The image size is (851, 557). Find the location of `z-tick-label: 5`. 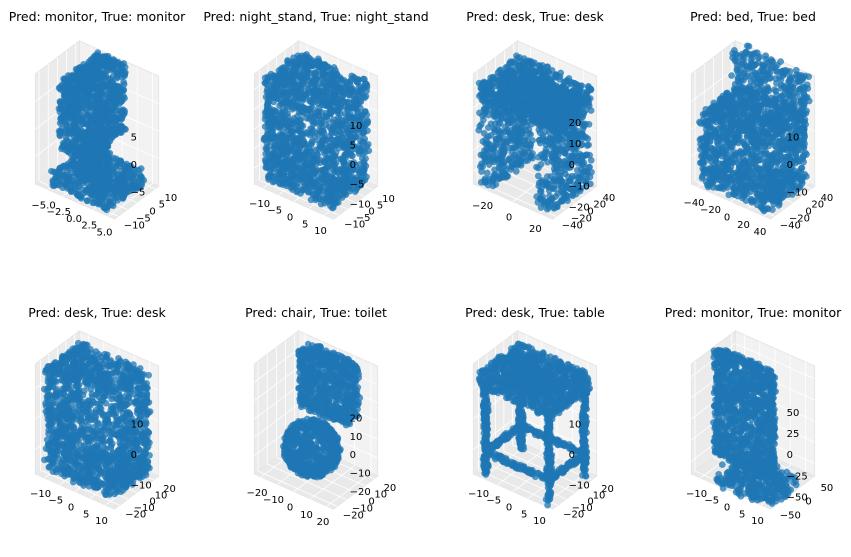

z-tick-label: 5 is located at coordinates (353, 145).